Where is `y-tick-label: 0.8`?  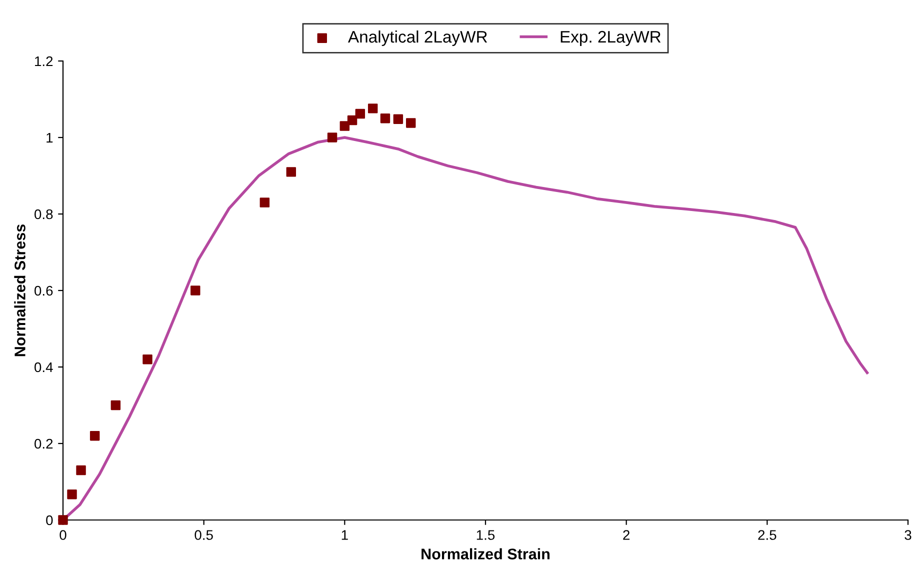
y-tick-label: 0.8 is located at coordinates (43, 214).